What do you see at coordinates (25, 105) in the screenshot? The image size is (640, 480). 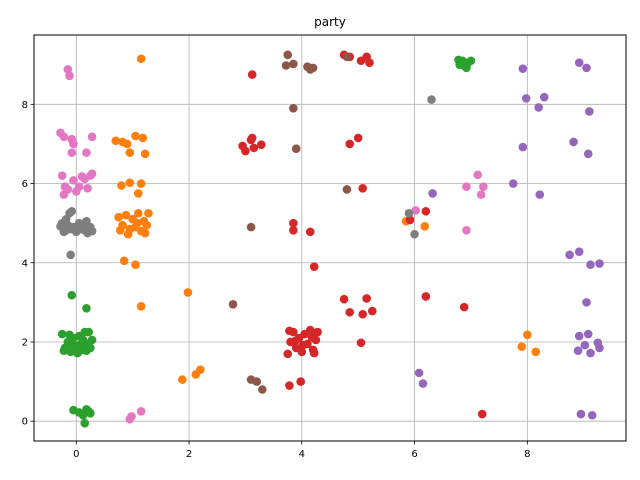 I see `y-tick-label: 8` at bounding box center [25, 105].